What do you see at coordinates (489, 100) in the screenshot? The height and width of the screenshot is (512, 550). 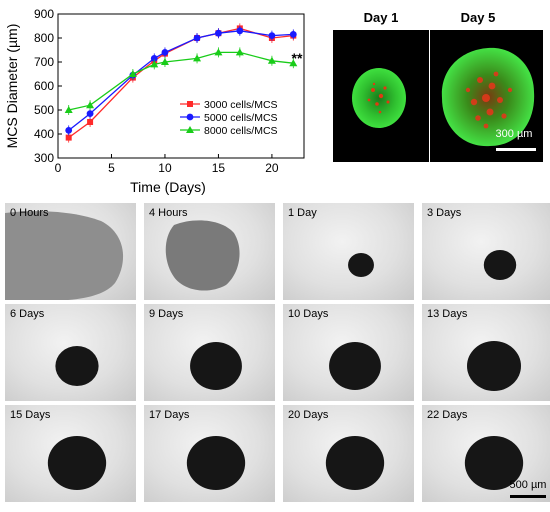 I see `day5-red-cells` at bounding box center [489, 100].